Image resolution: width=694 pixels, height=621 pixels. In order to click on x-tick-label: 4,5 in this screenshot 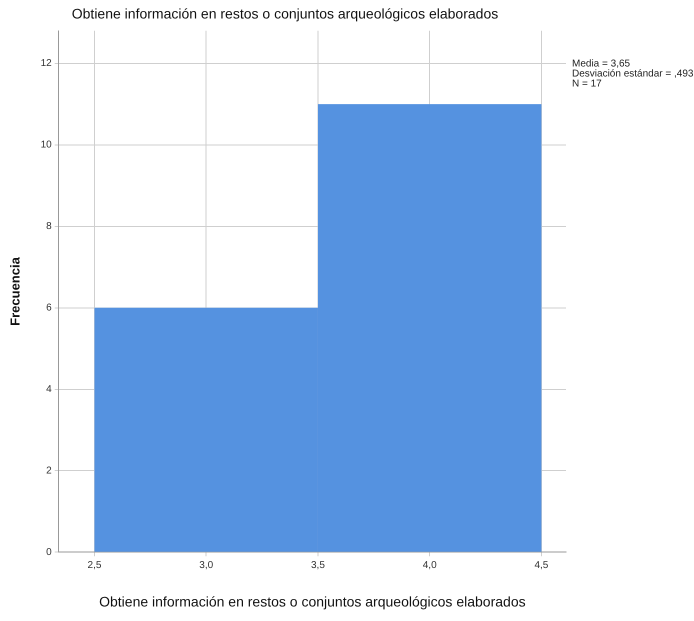, I will do `click(541, 565)`.